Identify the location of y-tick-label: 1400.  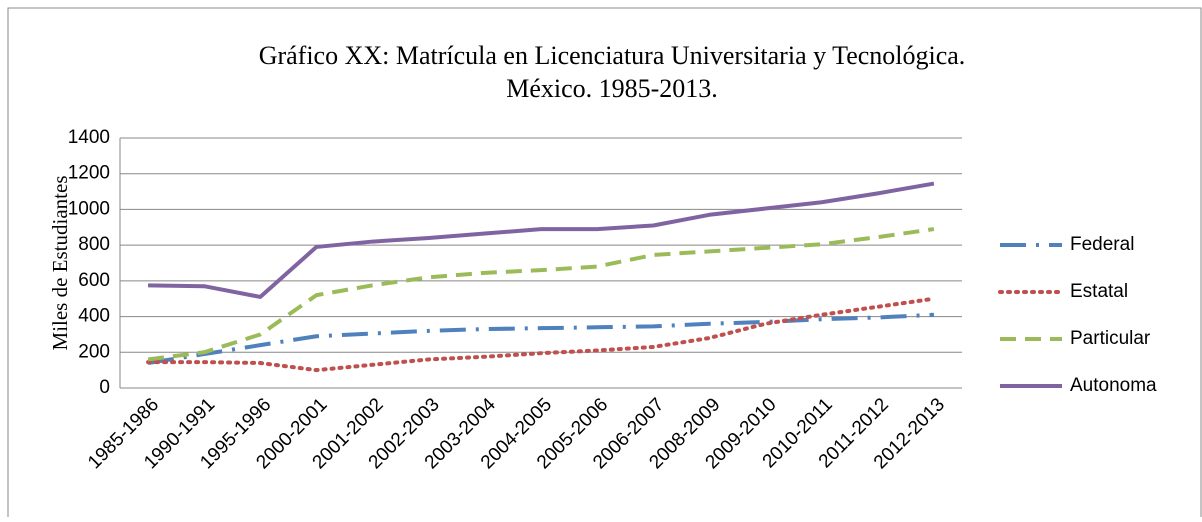
(89, 137).